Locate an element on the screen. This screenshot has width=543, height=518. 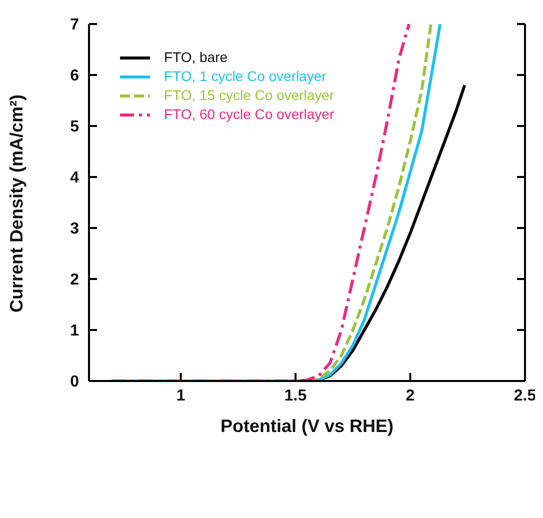
y-tick-label: 6 is located at coordinates (75, 76).